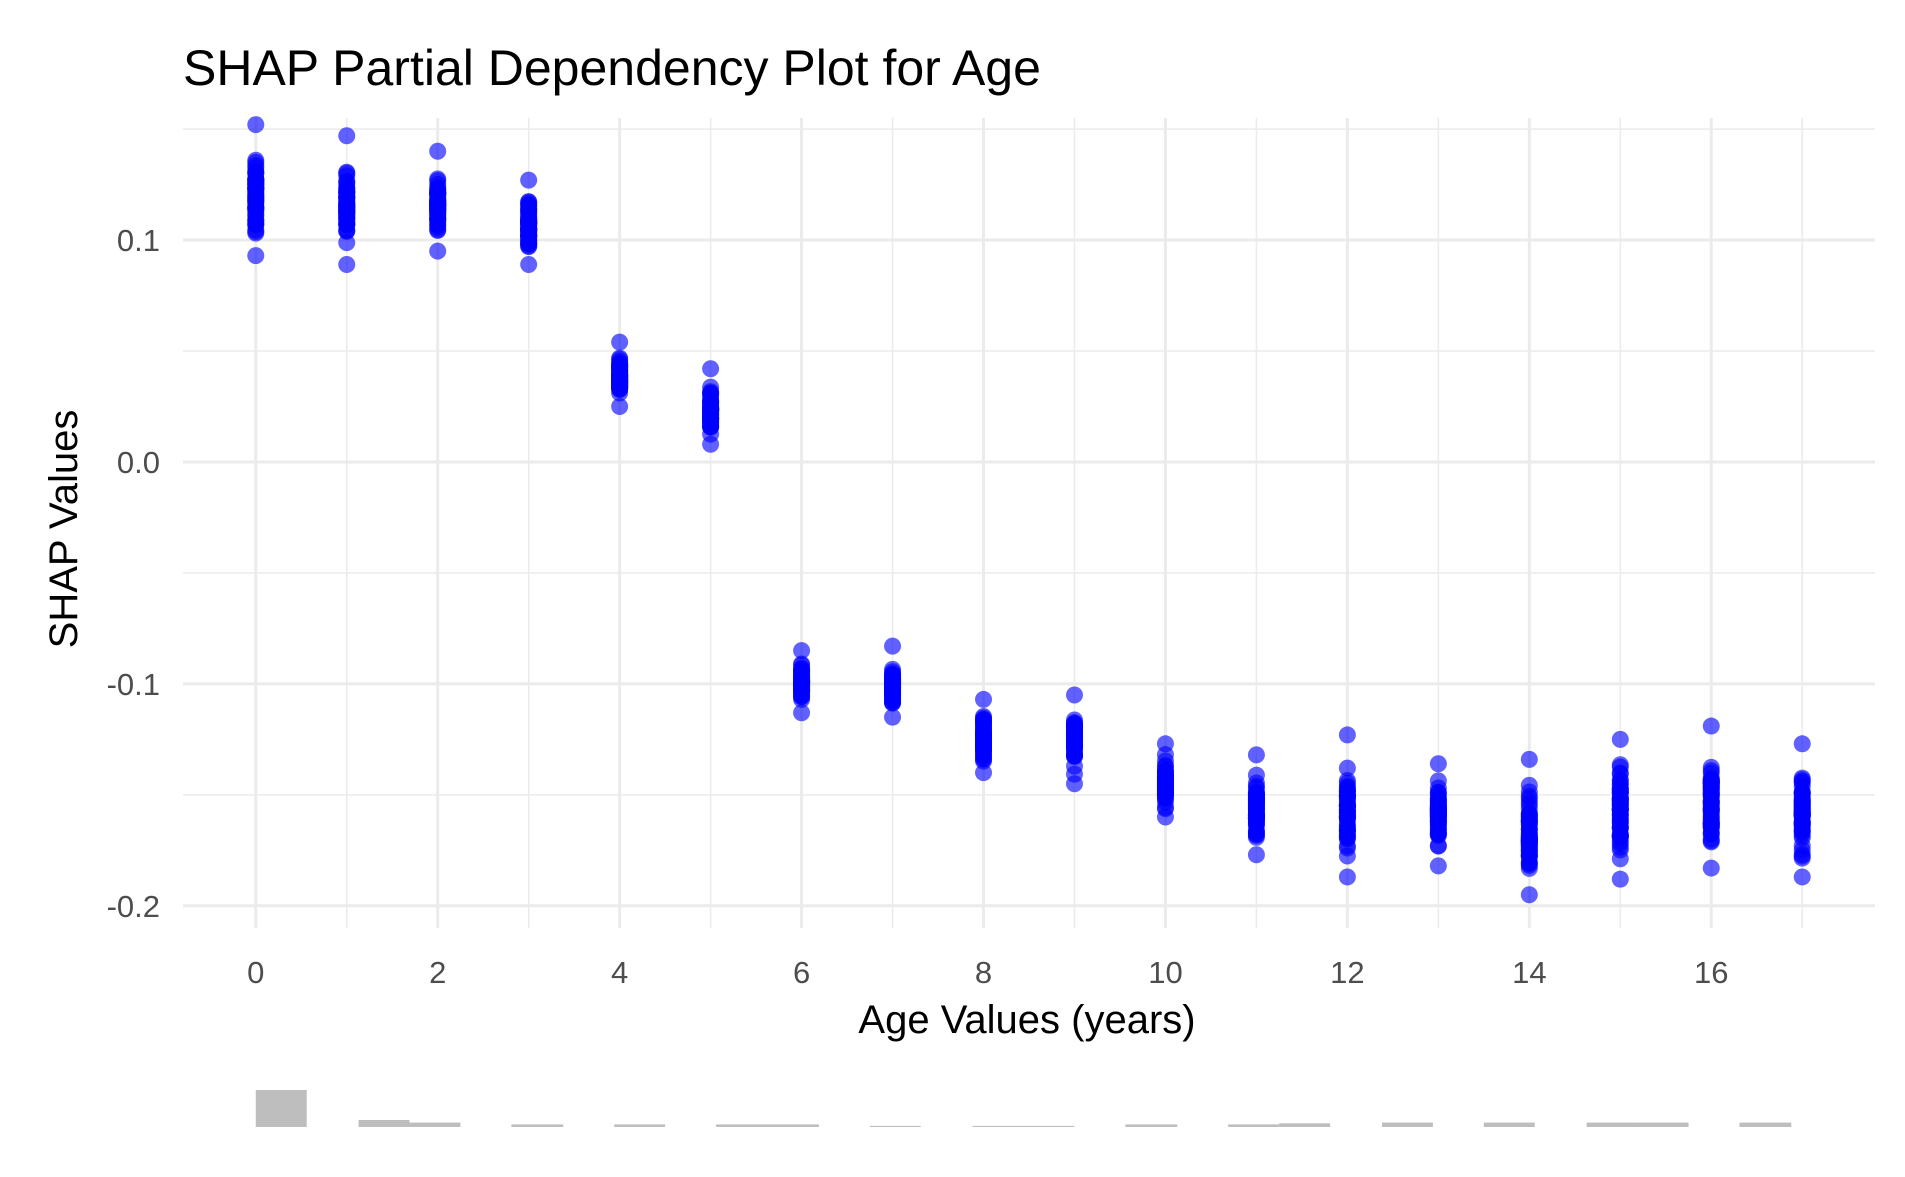  I want to click on x-tick-label: 12, so click(1347, 972).